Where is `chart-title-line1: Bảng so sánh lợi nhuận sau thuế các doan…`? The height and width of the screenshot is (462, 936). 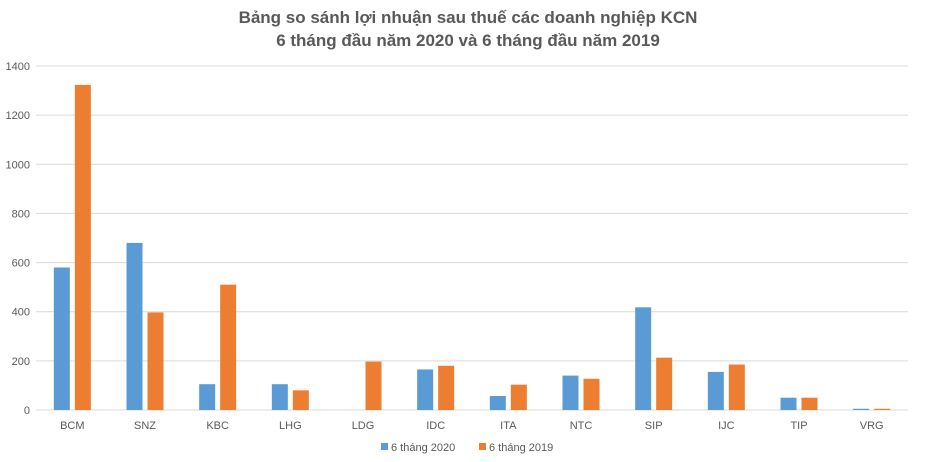
chart-title-line1: Bảng so sánh lợi nhuận sau thuế các doan… is located at coordinates (468, 17).